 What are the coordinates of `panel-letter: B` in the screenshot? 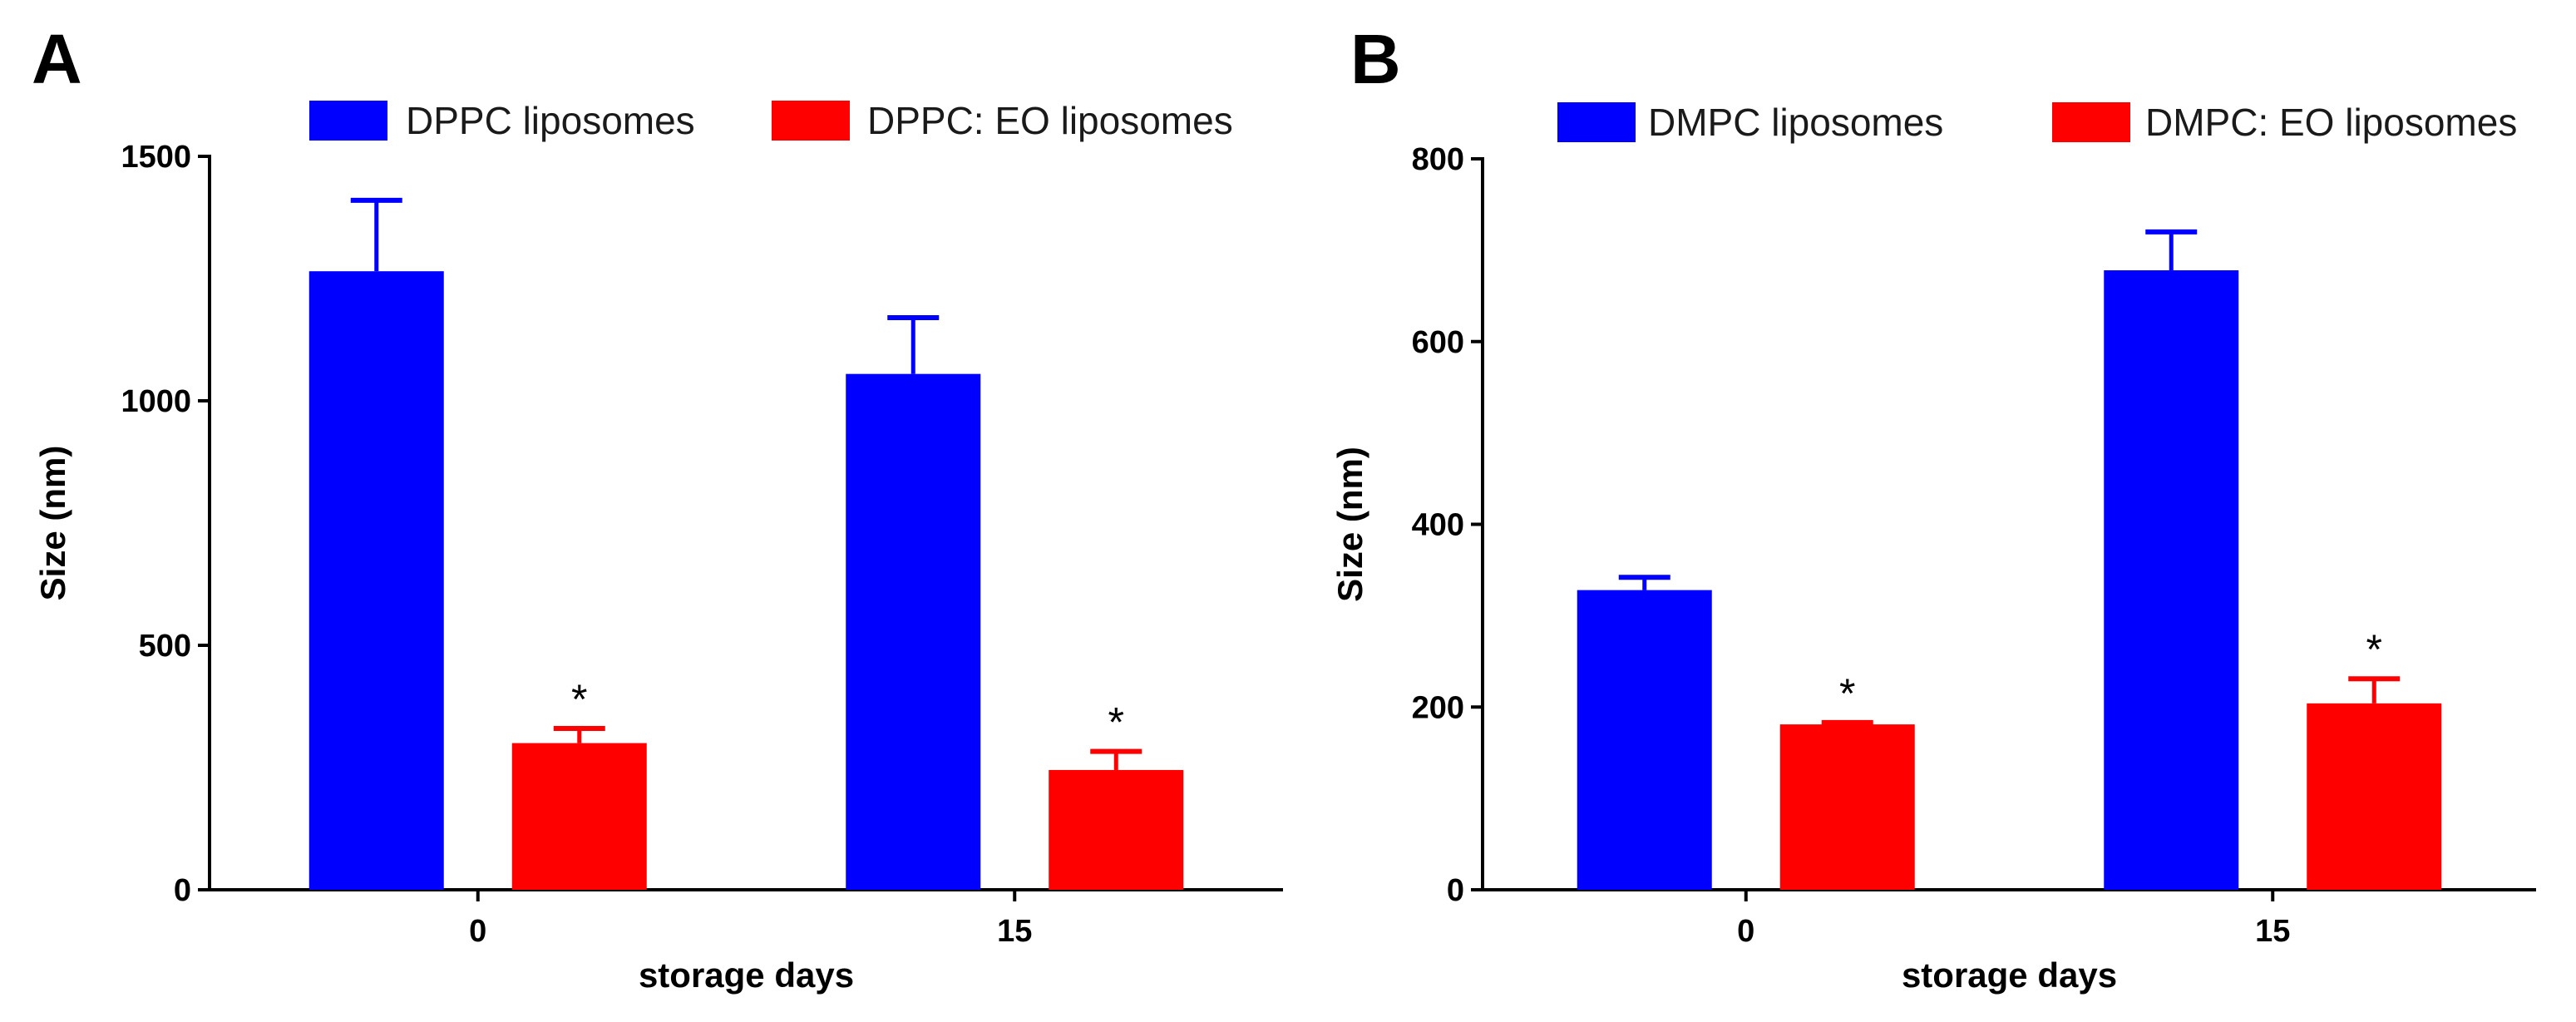 It's located at (1375, 59).